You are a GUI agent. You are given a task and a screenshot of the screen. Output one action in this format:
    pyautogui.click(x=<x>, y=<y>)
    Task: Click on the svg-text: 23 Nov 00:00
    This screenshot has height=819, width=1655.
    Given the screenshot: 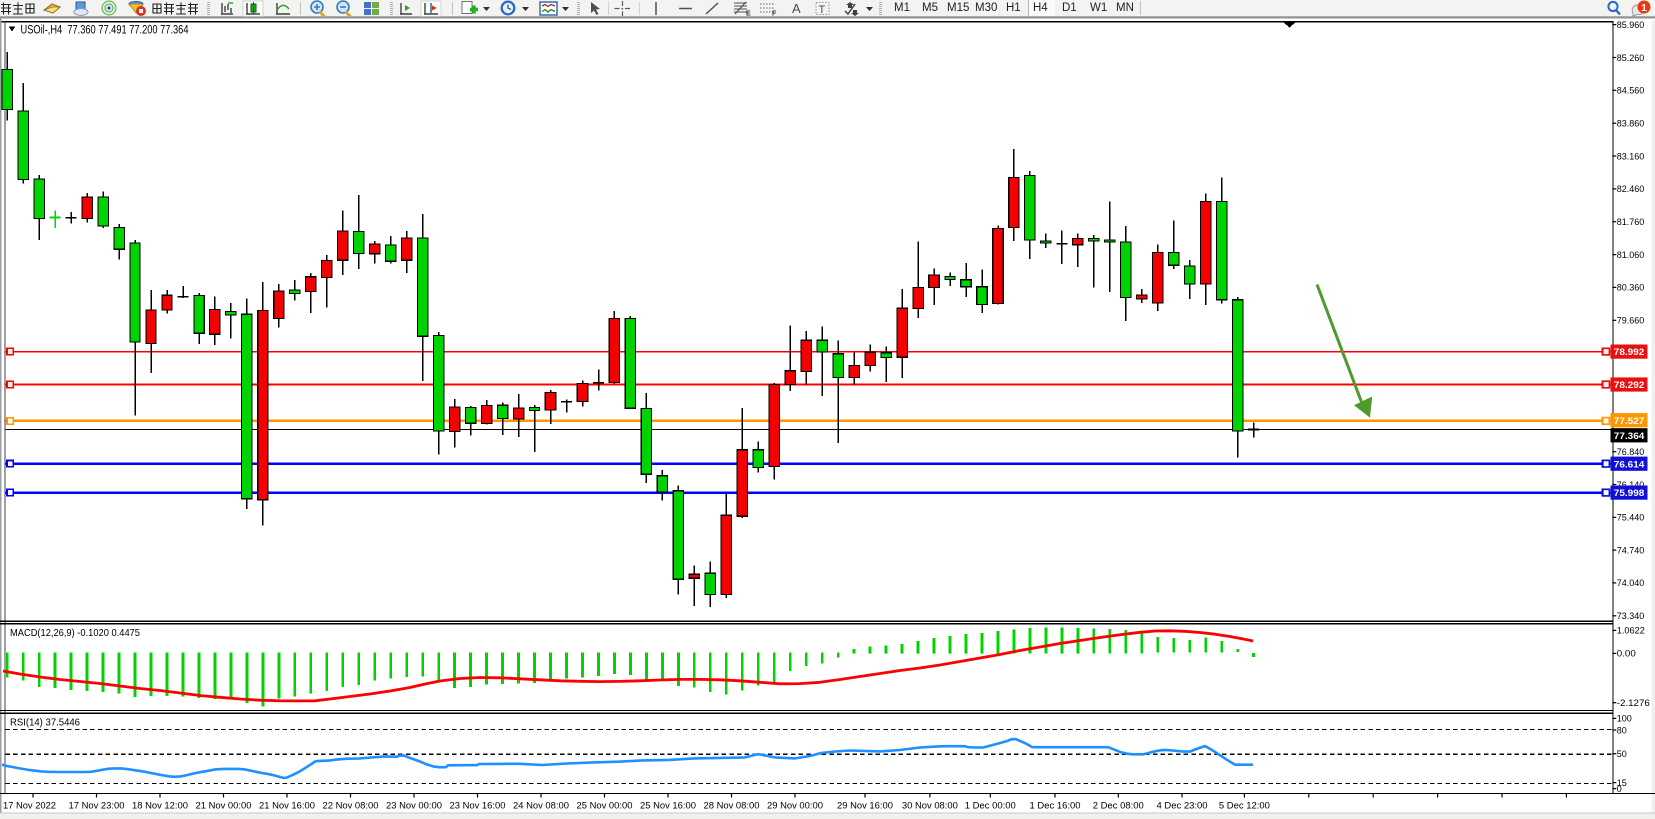 What is the action you would take?
    pyautogui.click(x=414, y=805)
    